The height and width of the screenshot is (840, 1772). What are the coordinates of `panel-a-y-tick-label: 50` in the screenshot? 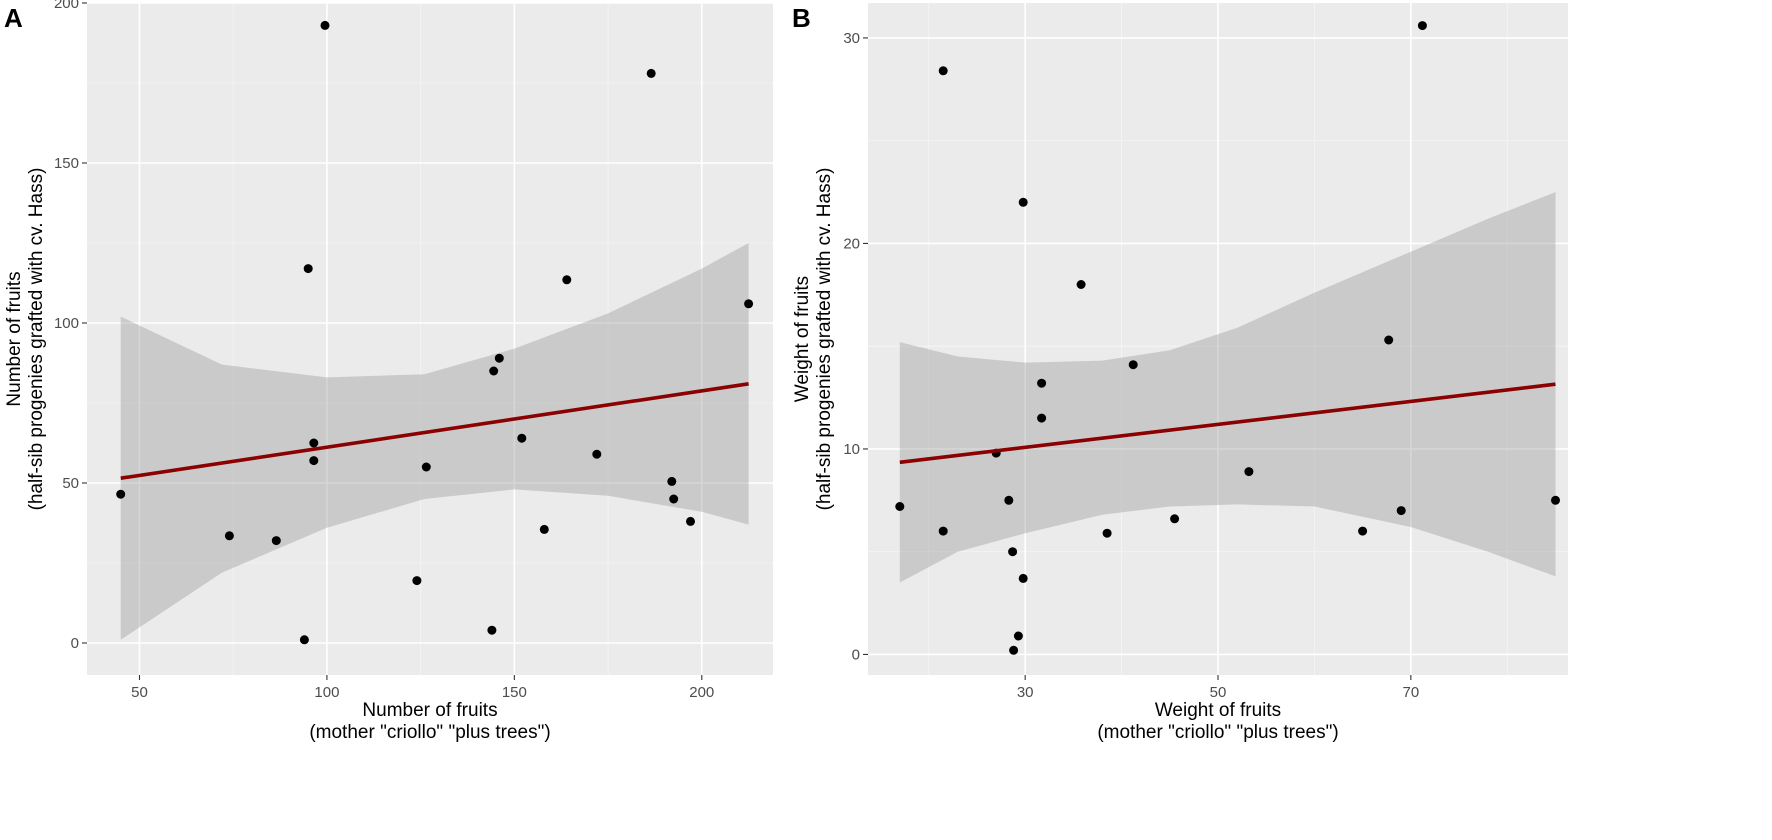 It's located at (70, 483).